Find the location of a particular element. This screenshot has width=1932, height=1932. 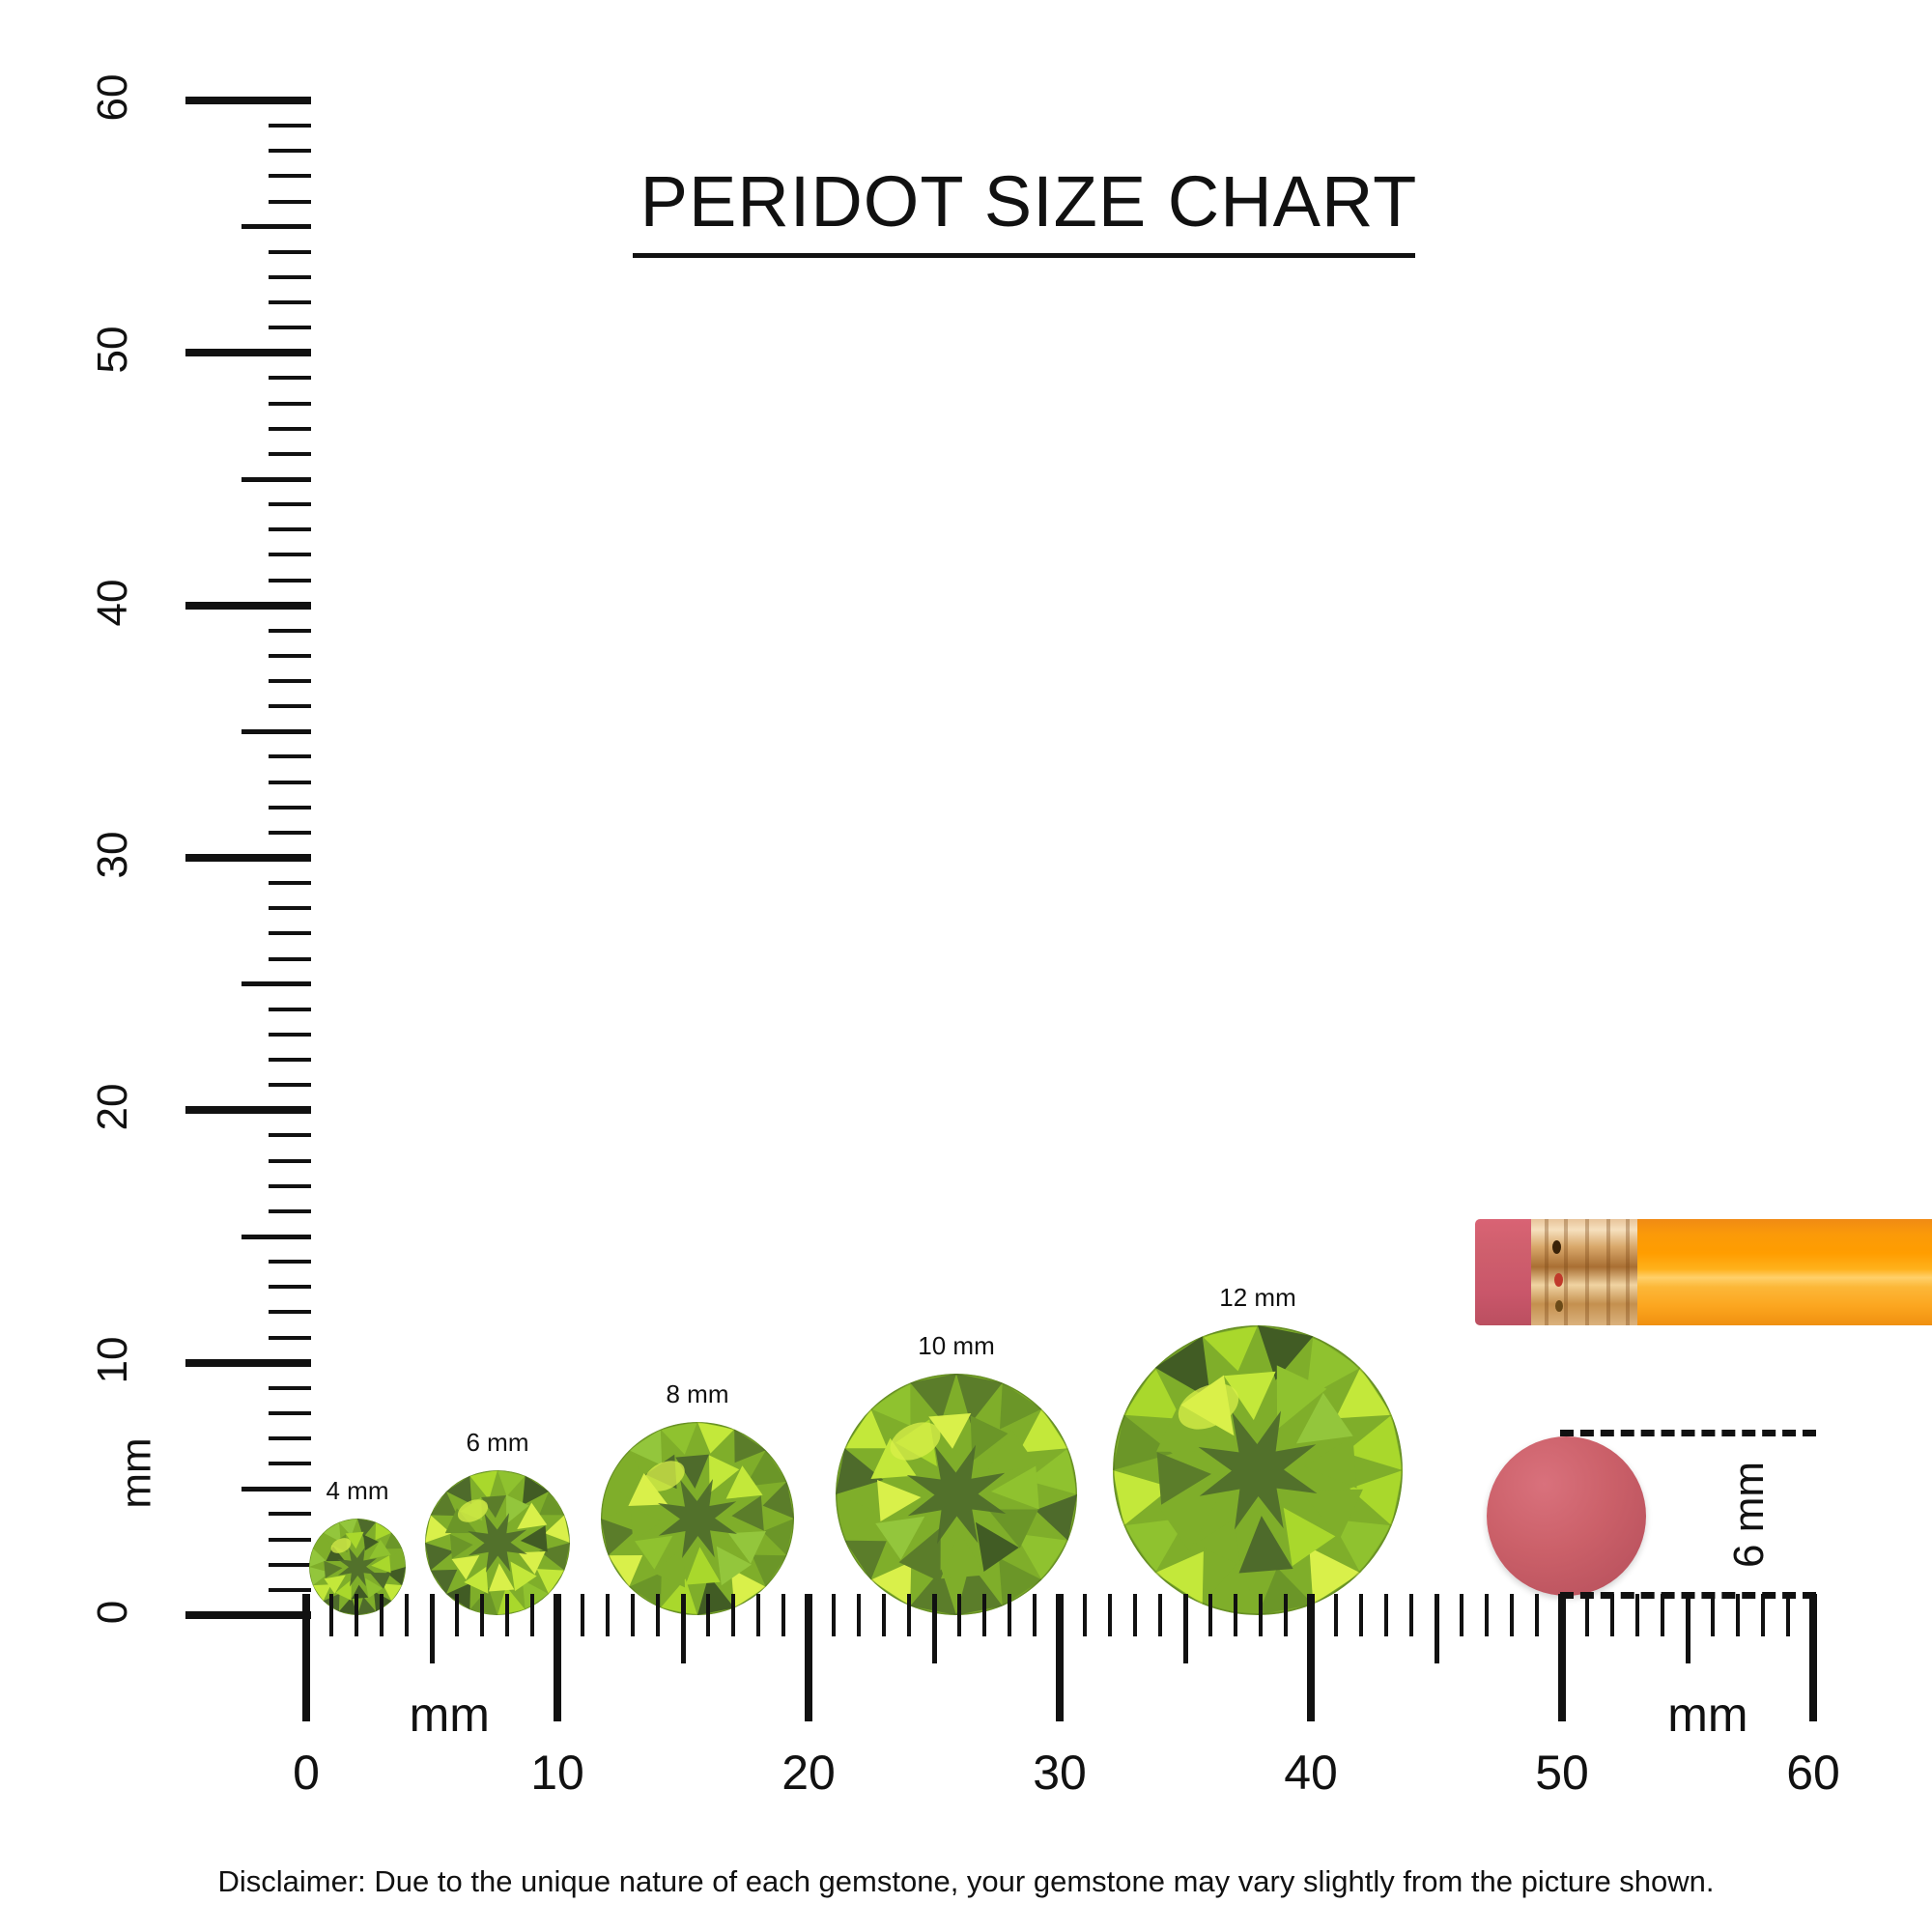

pencil-eraser-tip is located at coordinates (1504, 1272).